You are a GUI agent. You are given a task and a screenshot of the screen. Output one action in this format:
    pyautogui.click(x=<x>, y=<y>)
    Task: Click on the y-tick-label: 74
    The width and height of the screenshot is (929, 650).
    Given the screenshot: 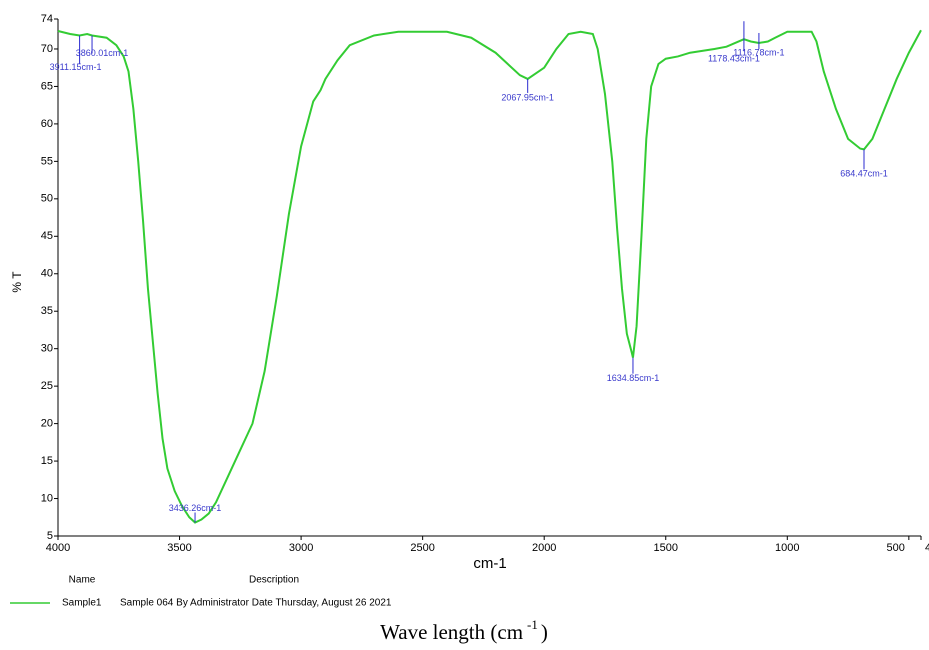 What is the action you would take?
    pyautogui.click(x=47, y=19)
    